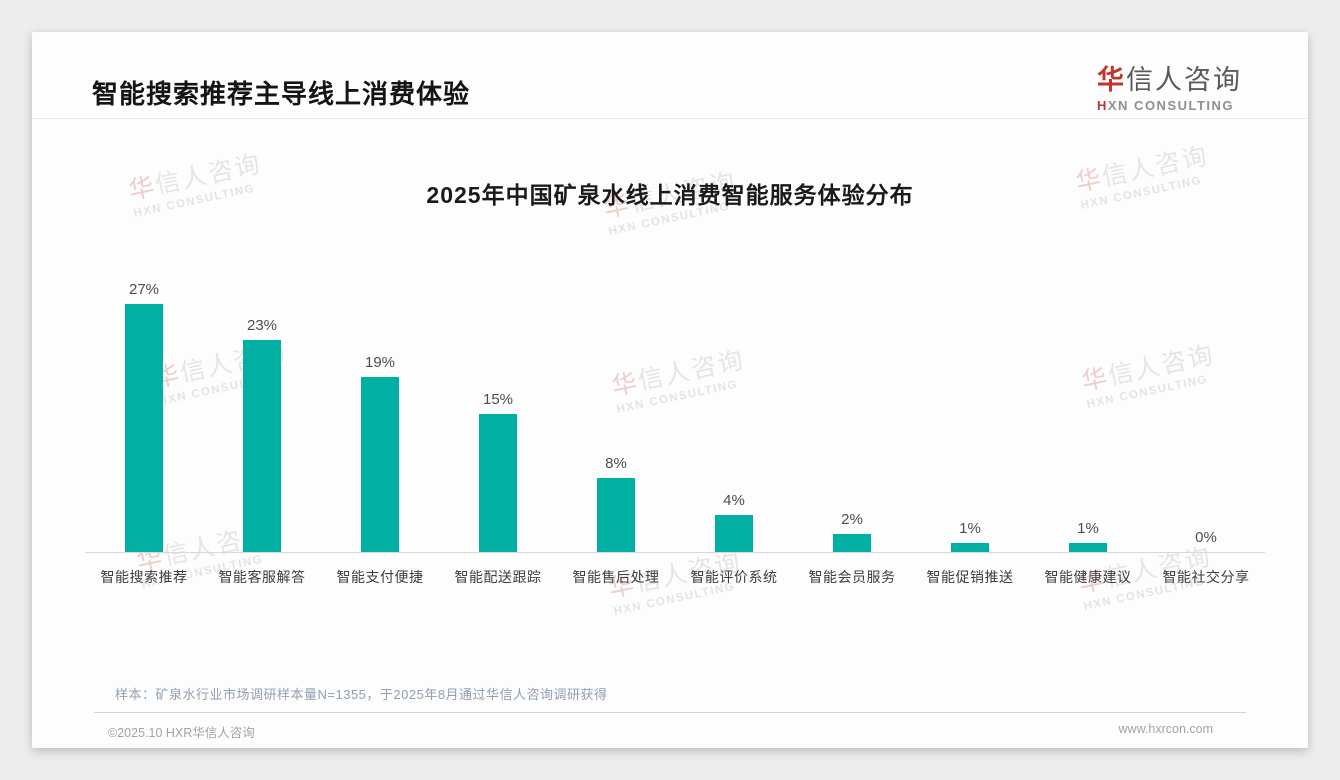  I want to click on footer-website: www.hxrcon.com, so click(1165, 729).